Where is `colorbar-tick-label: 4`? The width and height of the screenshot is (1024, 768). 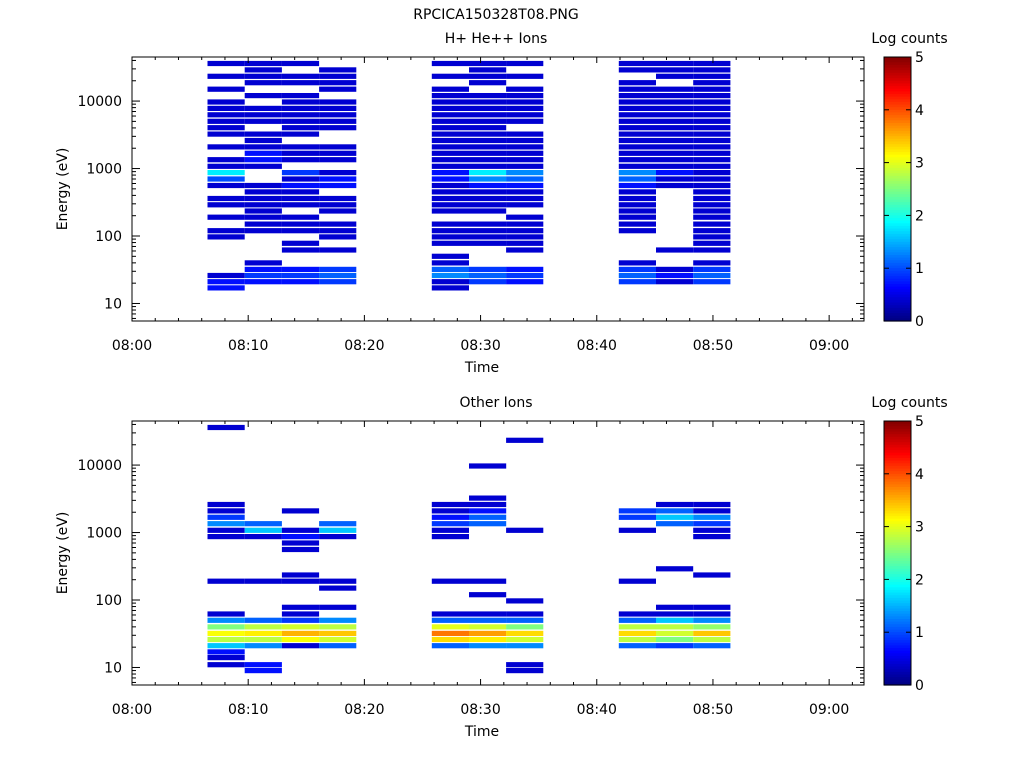 colorbar-tick-label: 4 is located at coordinates (919, 111).